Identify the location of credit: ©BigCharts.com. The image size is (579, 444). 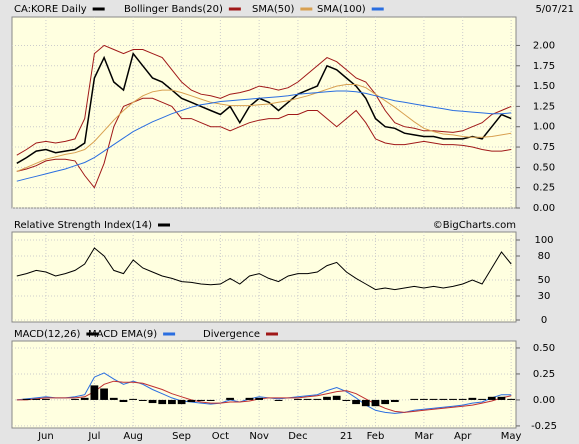
(474, 225).